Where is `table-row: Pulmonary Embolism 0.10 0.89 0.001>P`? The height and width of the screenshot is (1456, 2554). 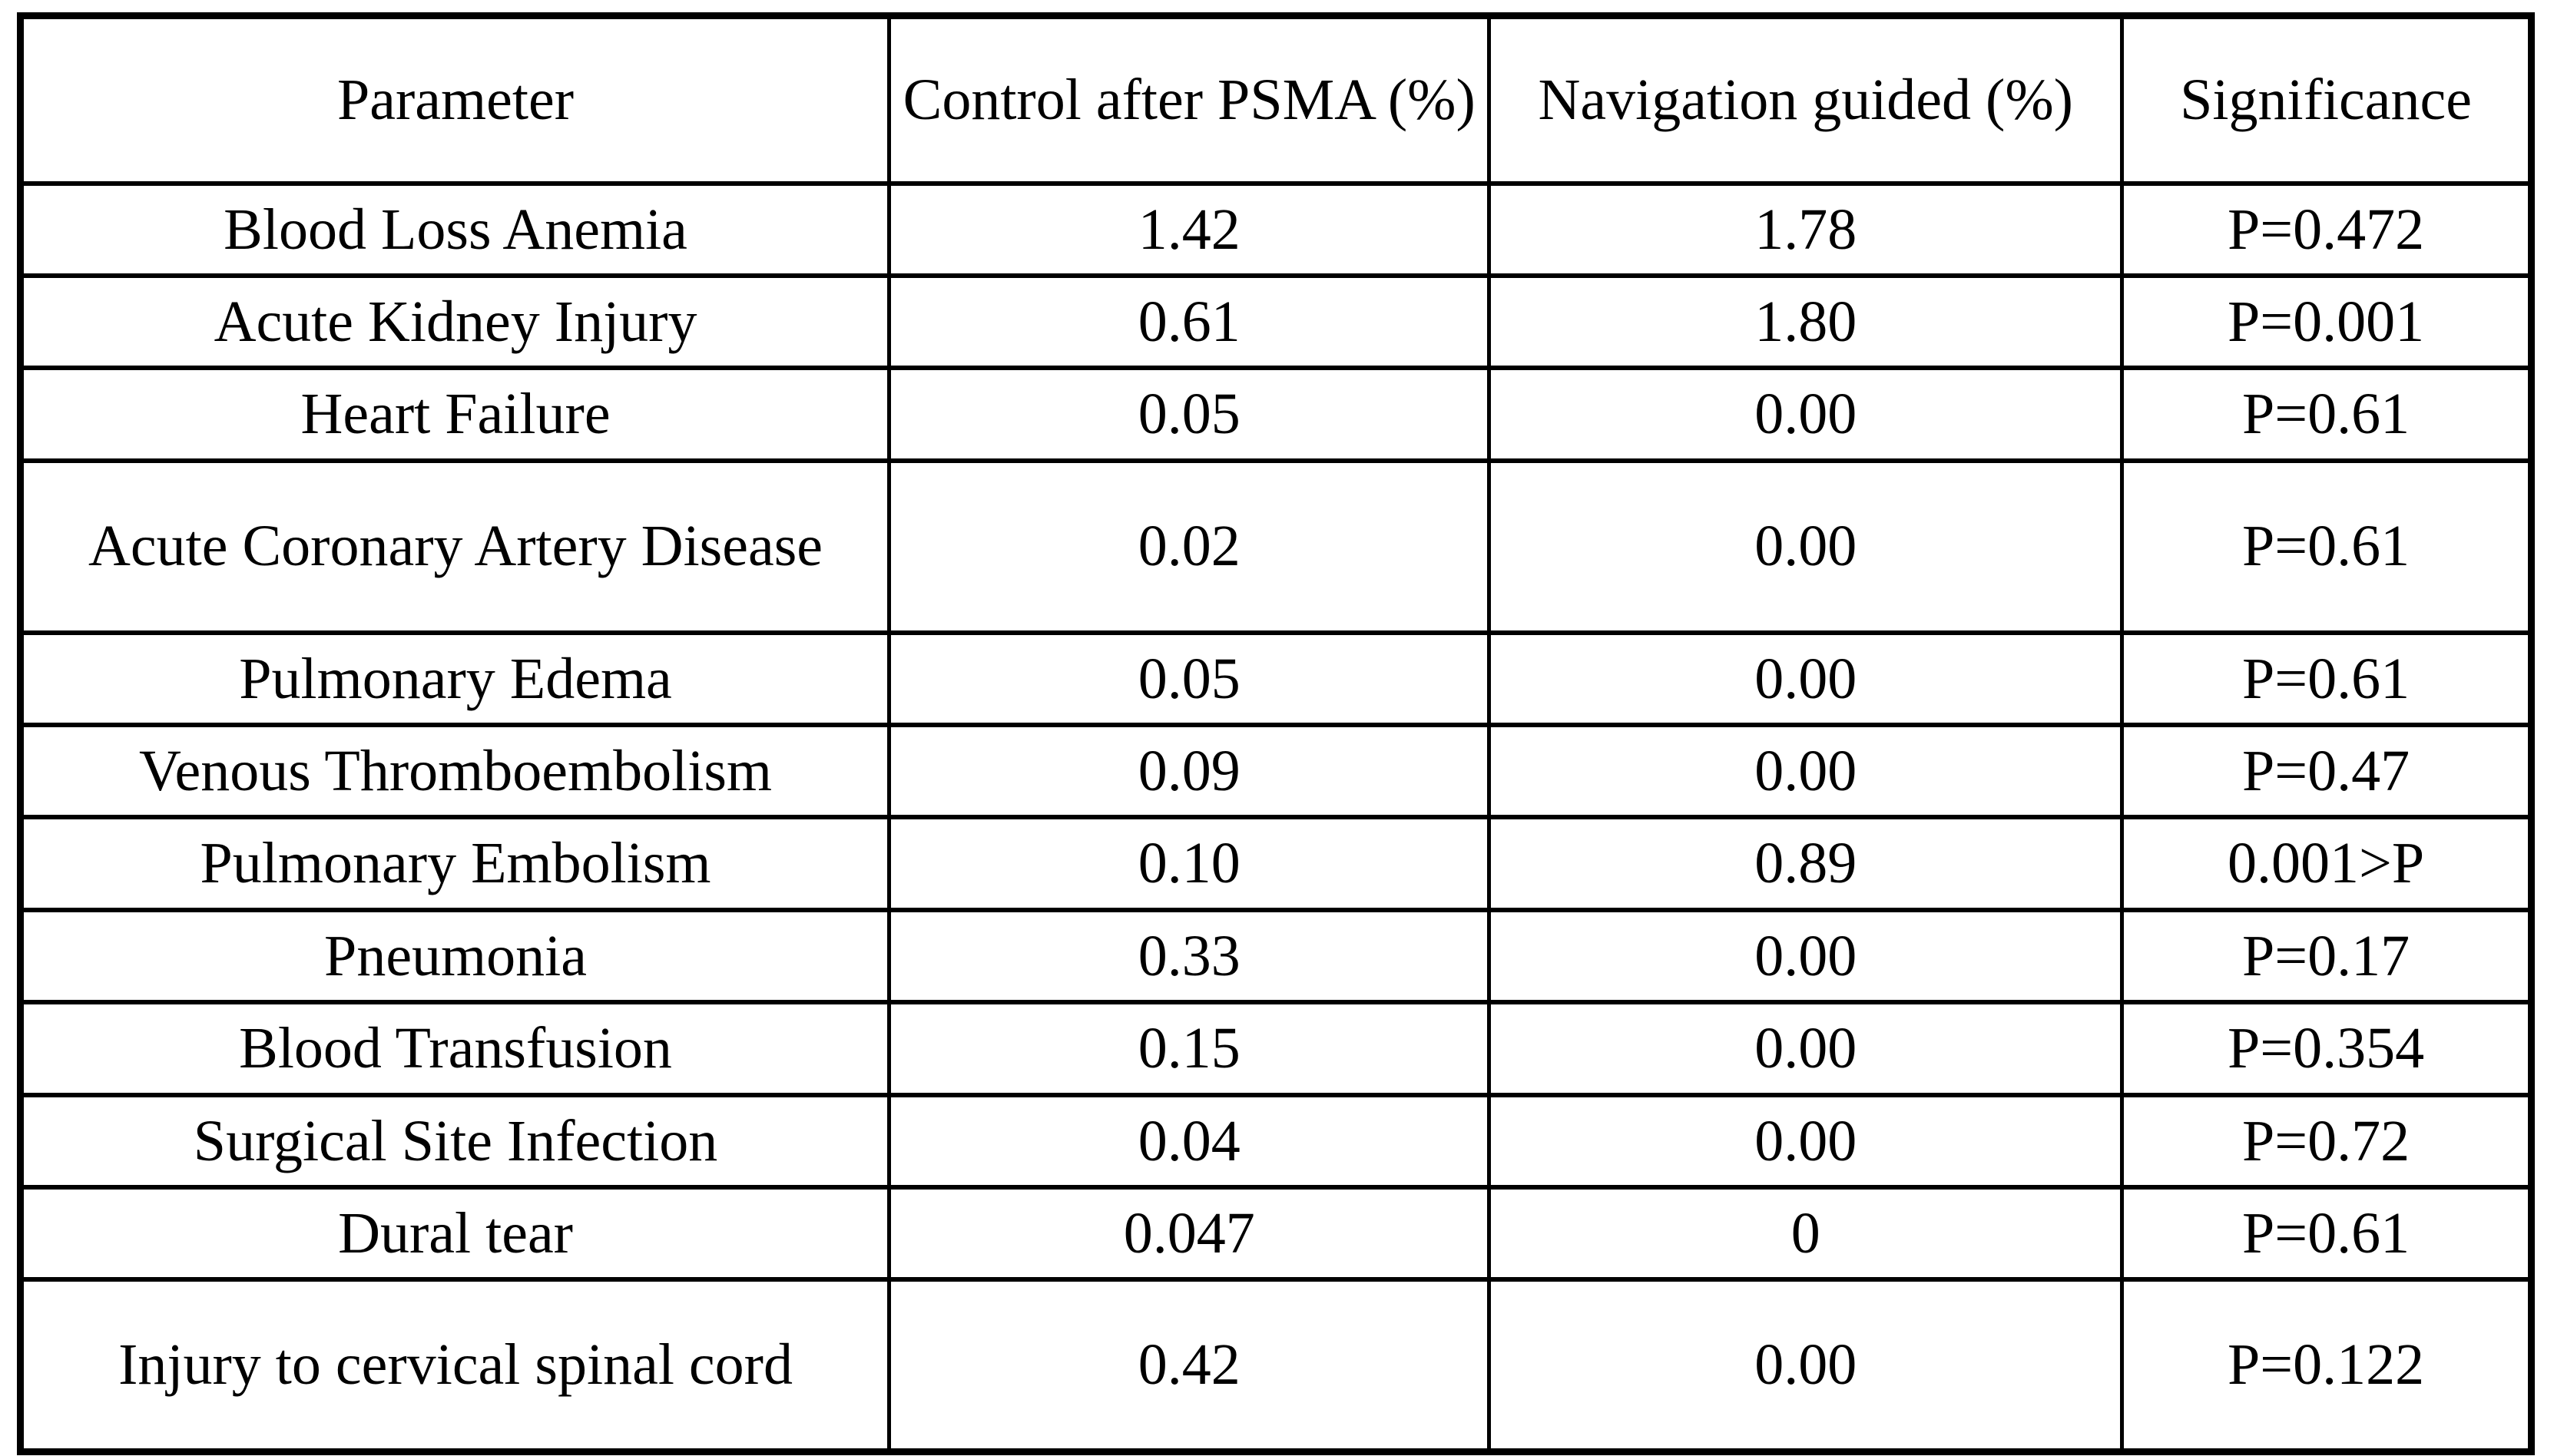
table-row: Pulmonary Embolism 0.10 0.89 0.001>P is located at coordinates (1275, 863).